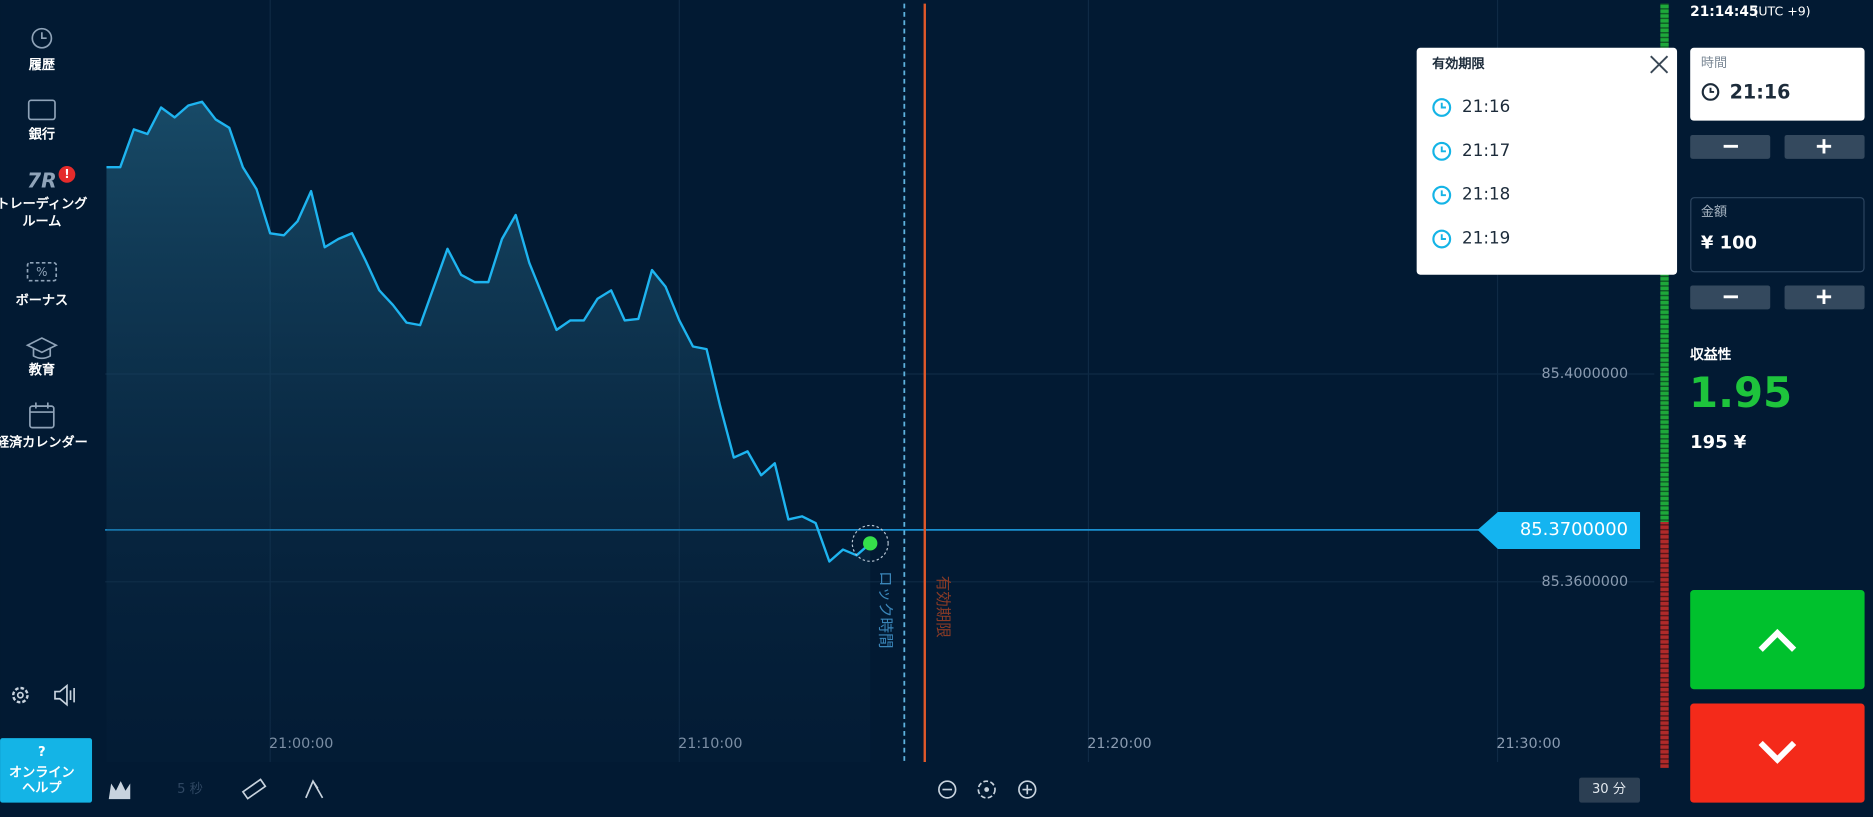 This screenshot has height=817, width=1873. I want to click on payout-value: 1.95, so click(1740, 392).